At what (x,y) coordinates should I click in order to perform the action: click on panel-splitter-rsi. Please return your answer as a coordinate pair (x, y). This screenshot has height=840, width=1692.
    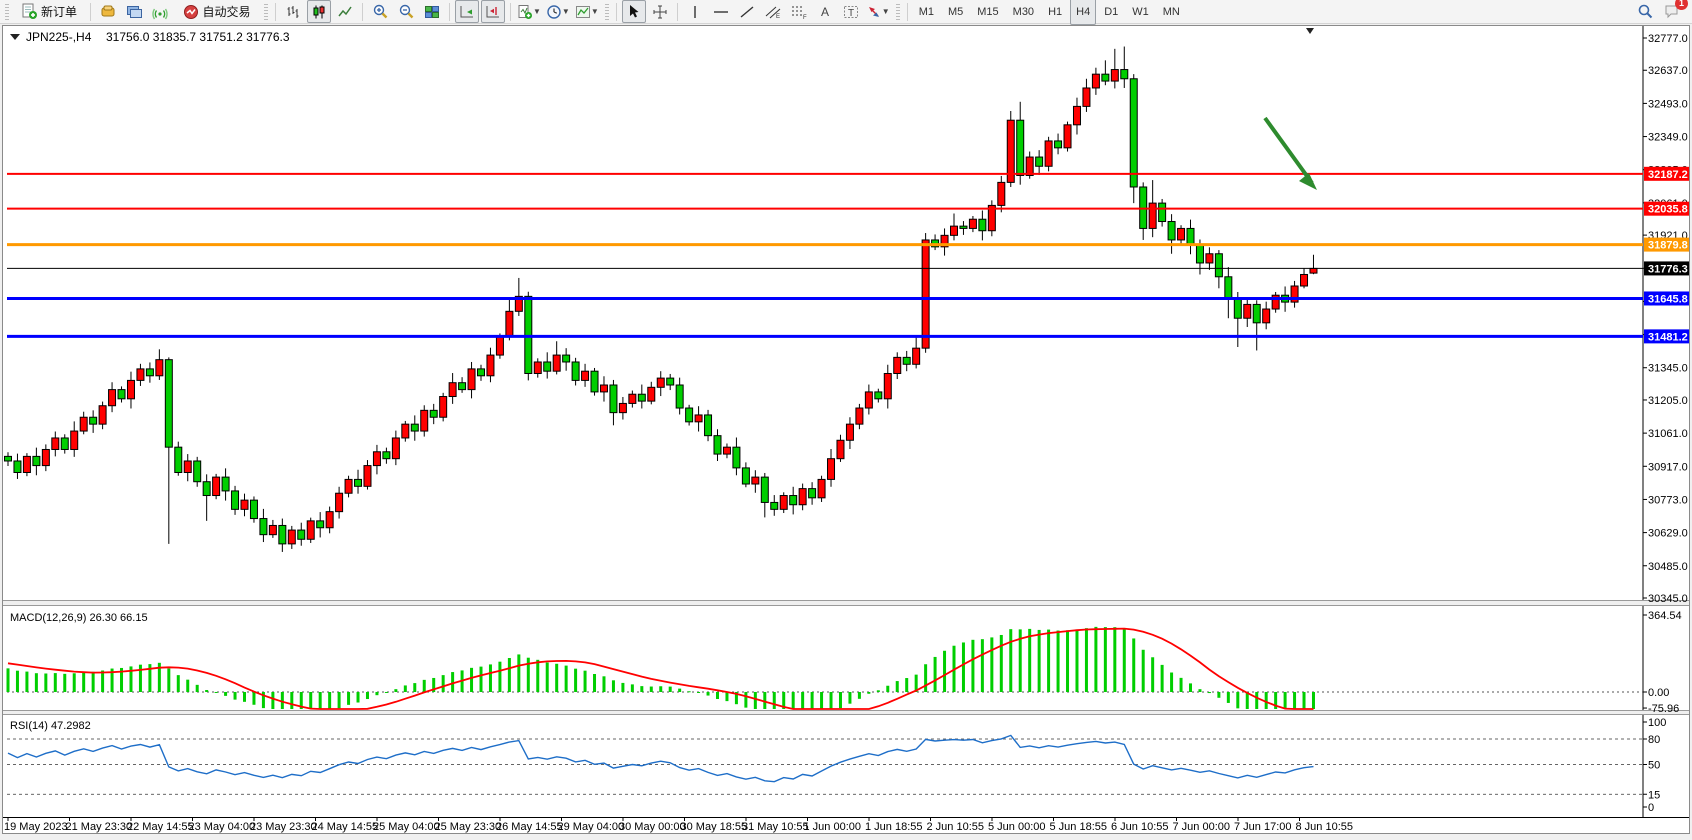
    Looking at the image, I should click on (846, 712).